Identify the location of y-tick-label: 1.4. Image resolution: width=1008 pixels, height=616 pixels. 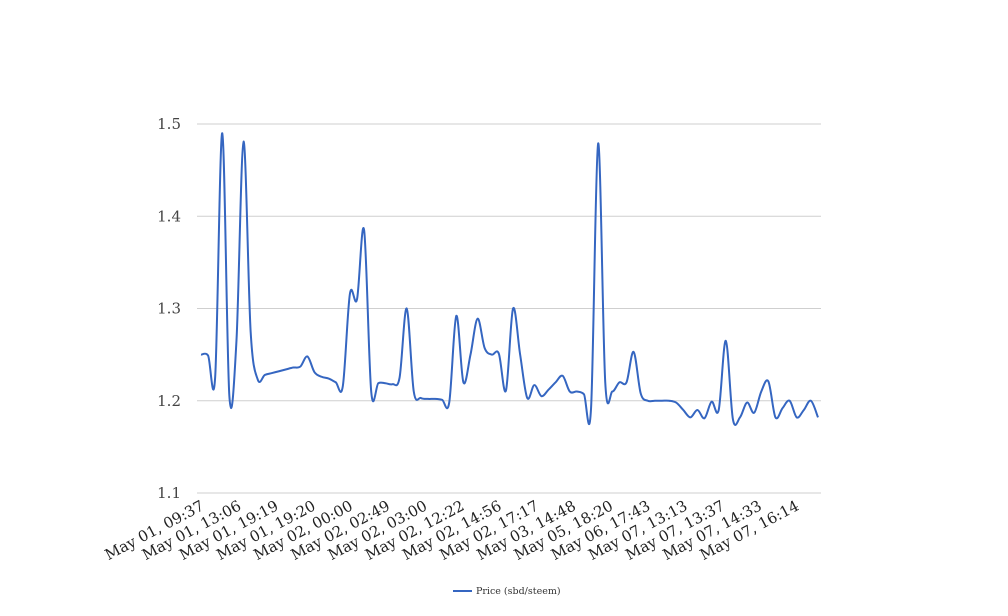
(169, 216).